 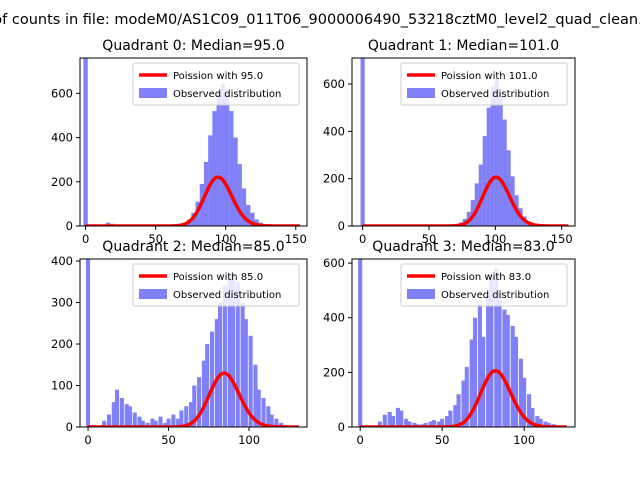 I want to click on quadrant-1-title: Quadrant 1: Median=101.0, so click(x=463, y=46).